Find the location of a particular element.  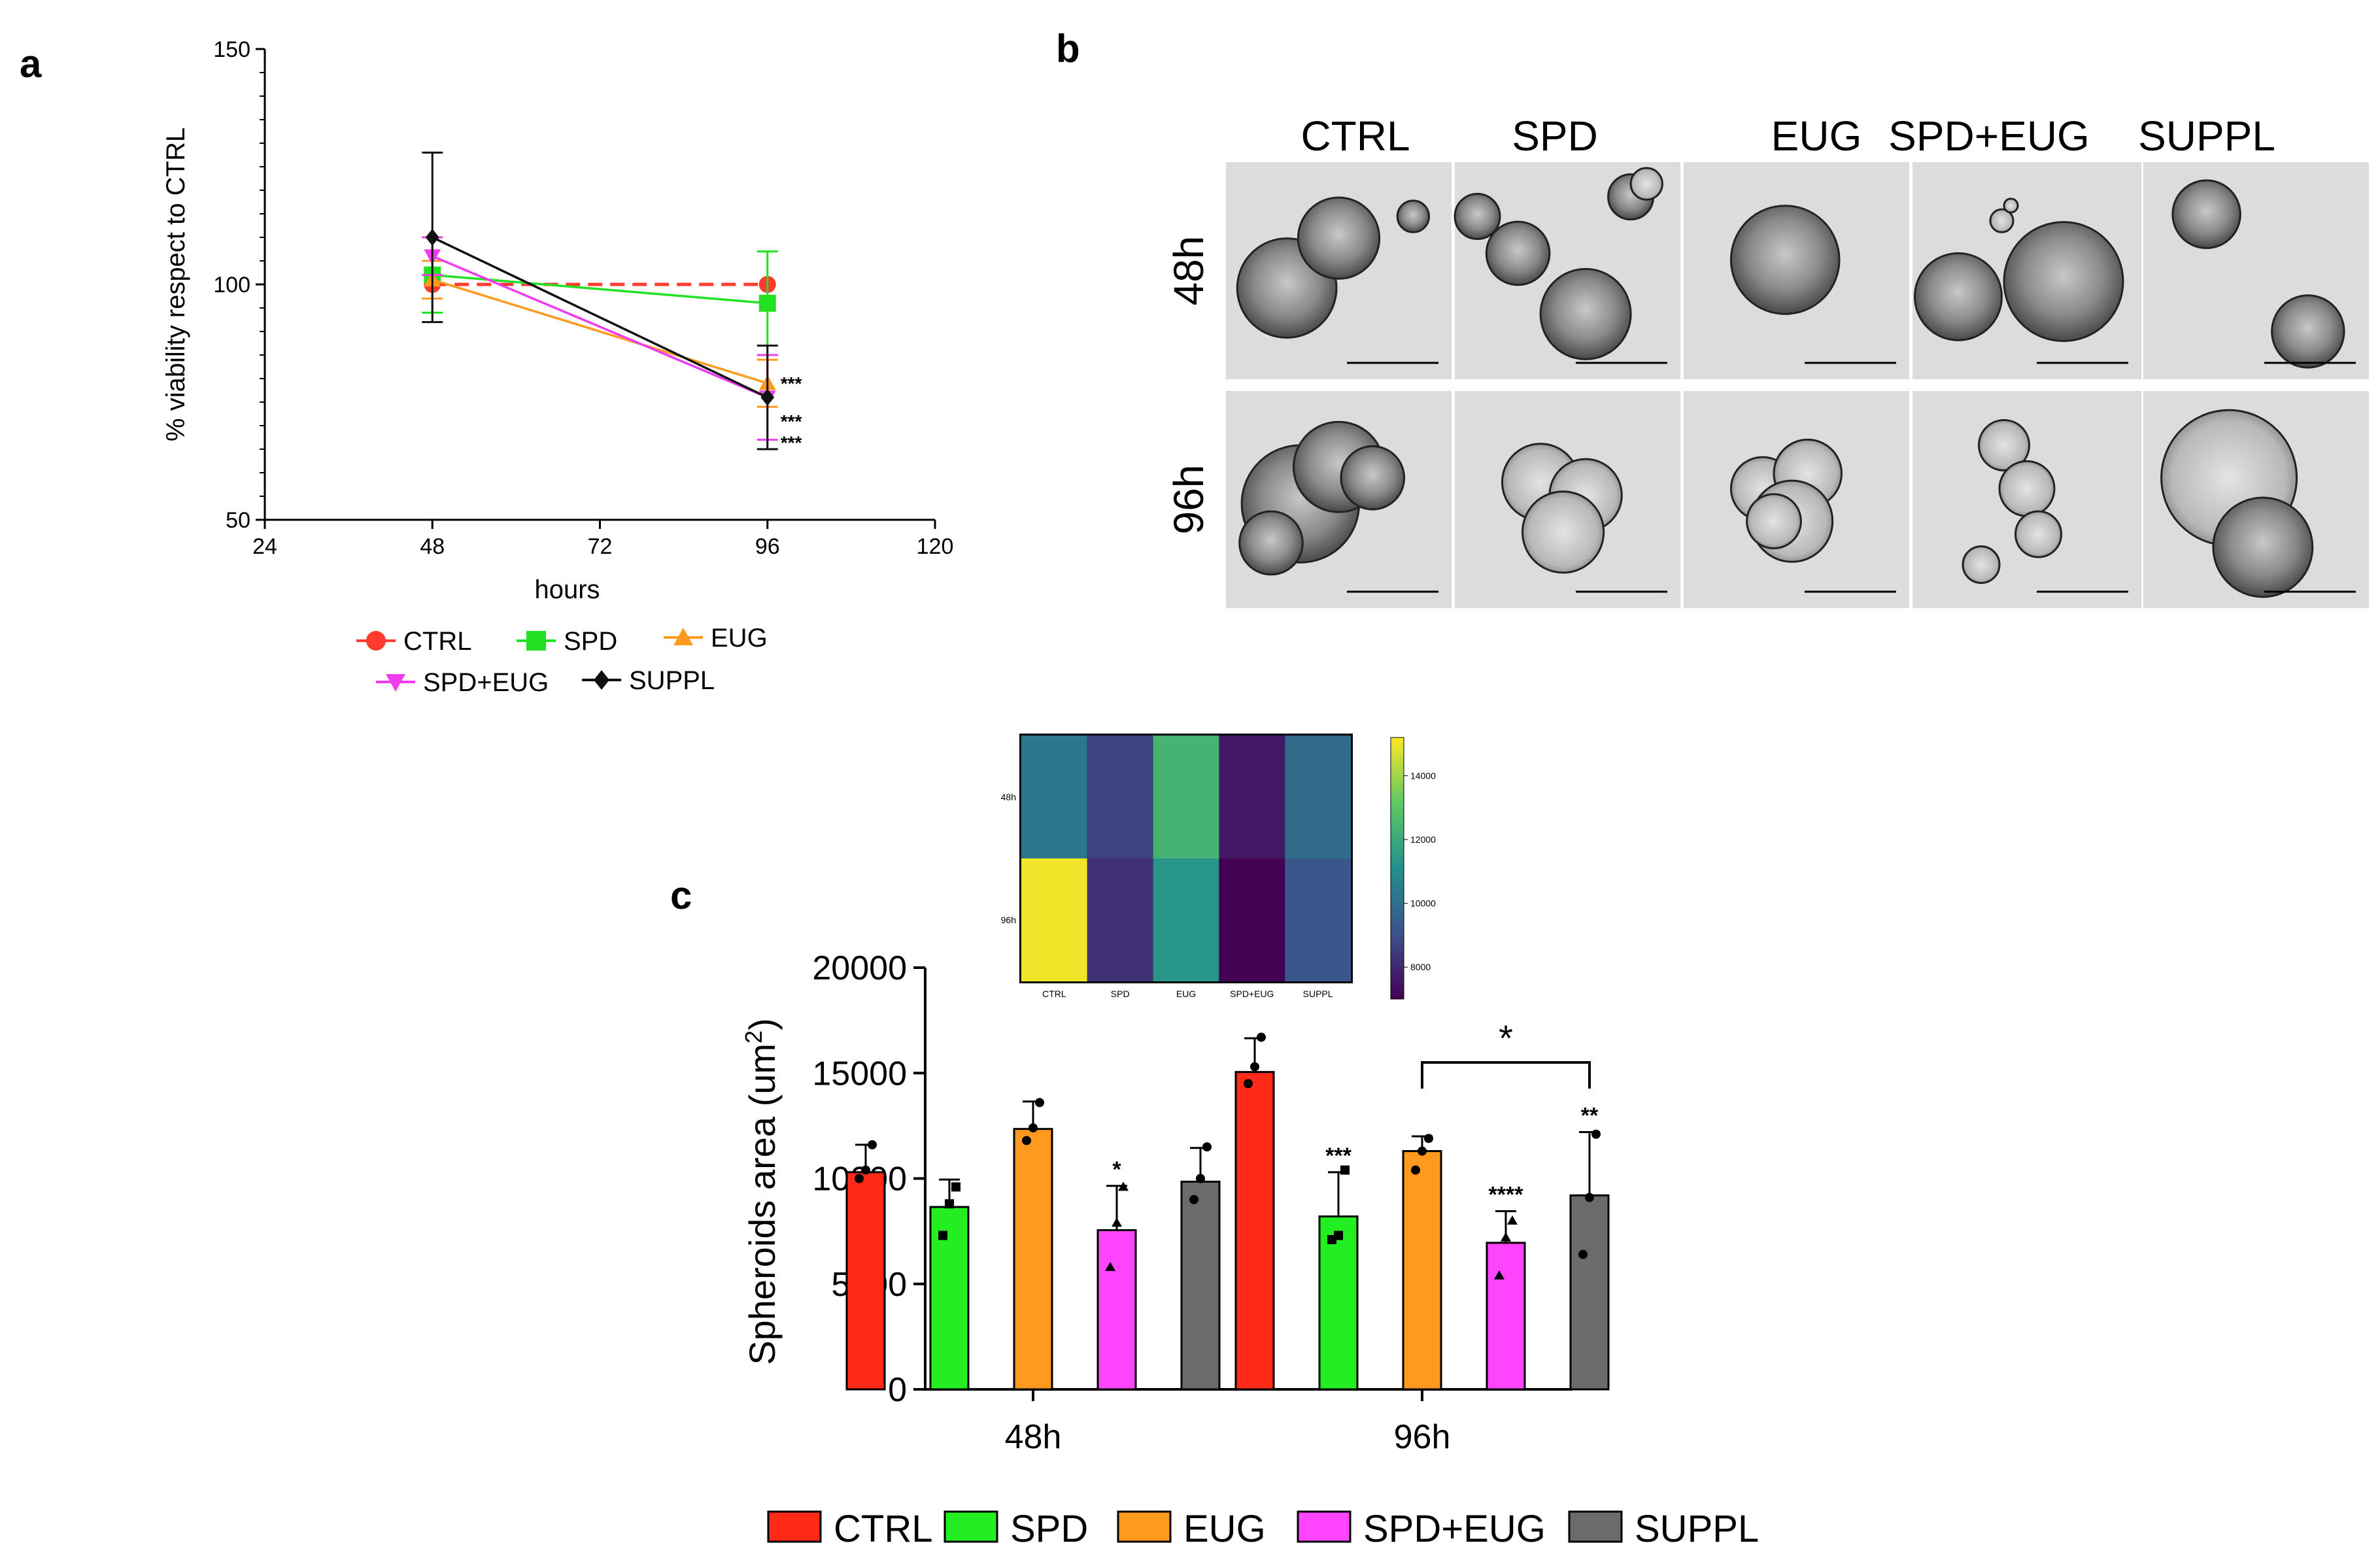

panel-b-letter: b is located at coordinates (1068, 49).